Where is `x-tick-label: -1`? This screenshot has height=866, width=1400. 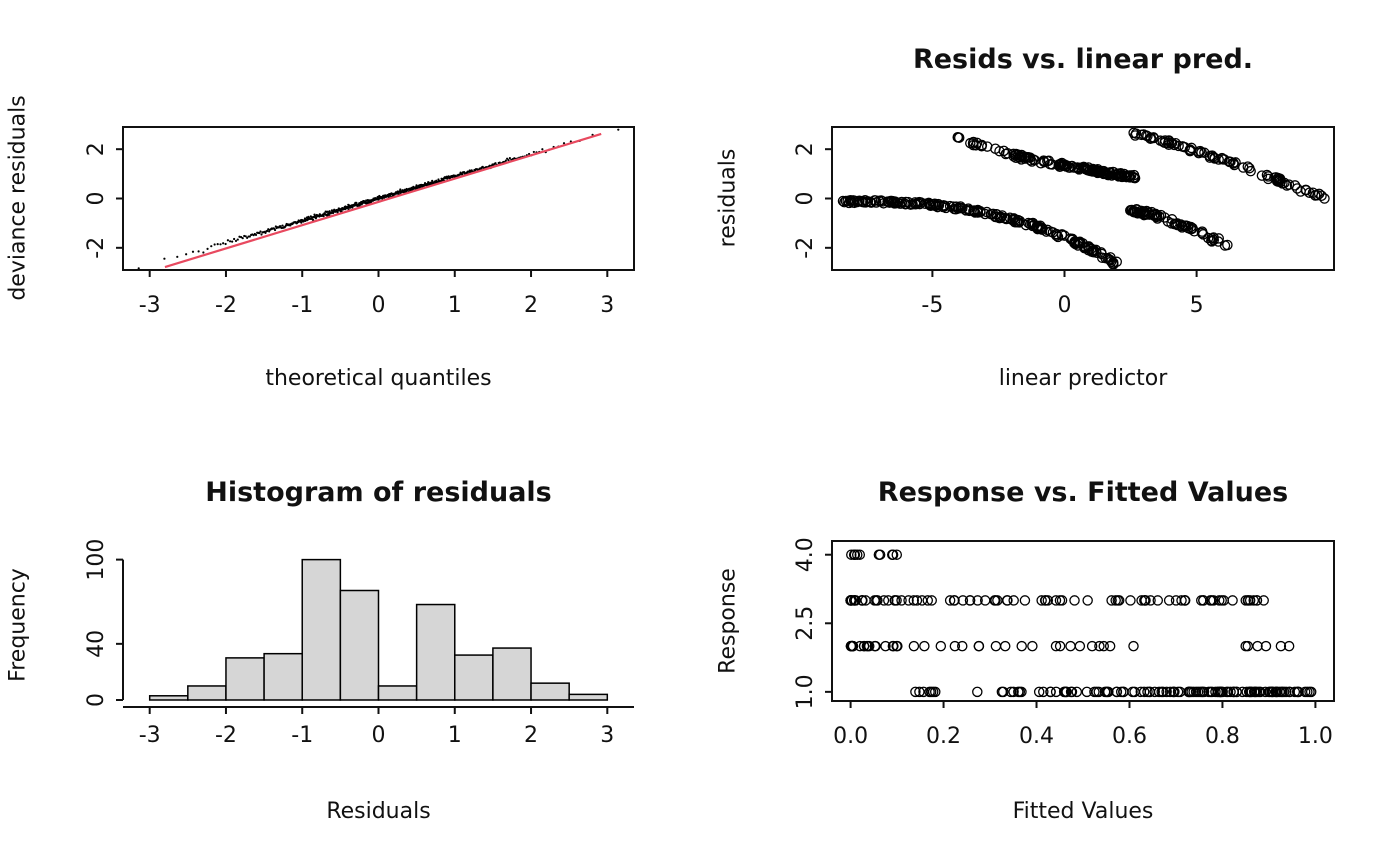
x-tick-label: -1 is located at coordinates (302, 305).